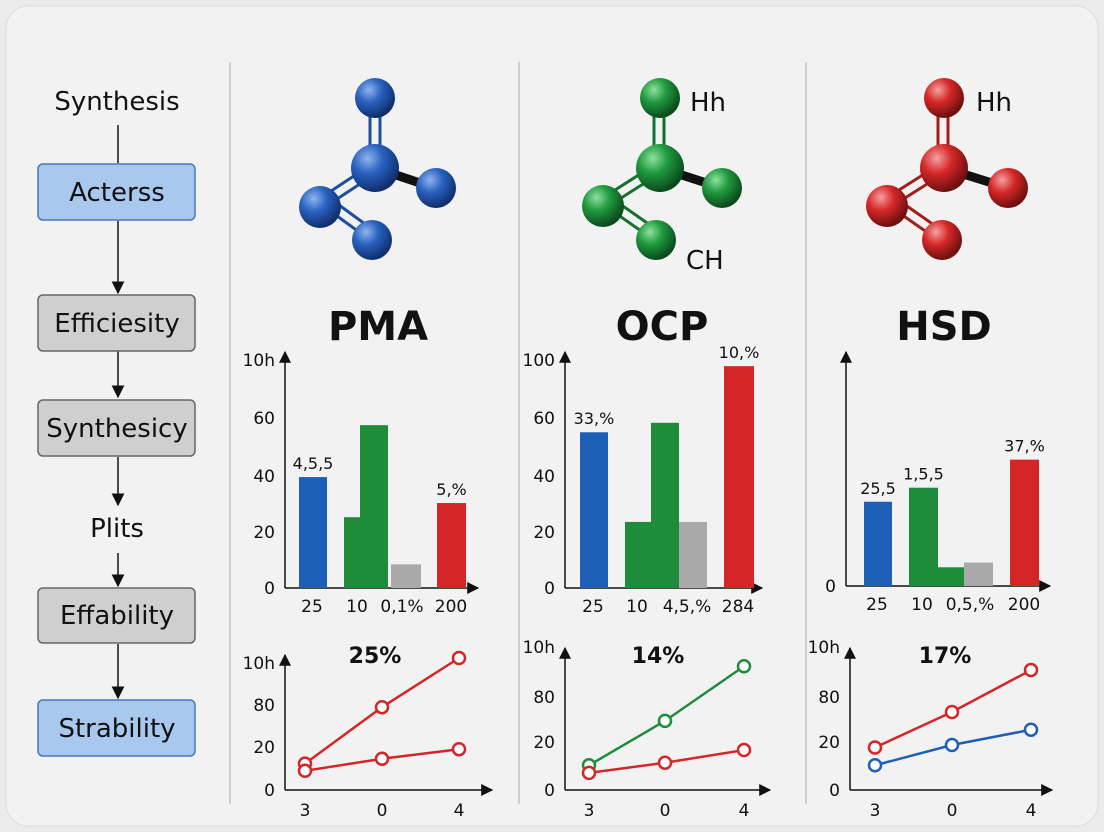 The width and height of the screenshot is (1104, 832). I want to click on flow-step-acterss: Acterss, so click(117, 193).